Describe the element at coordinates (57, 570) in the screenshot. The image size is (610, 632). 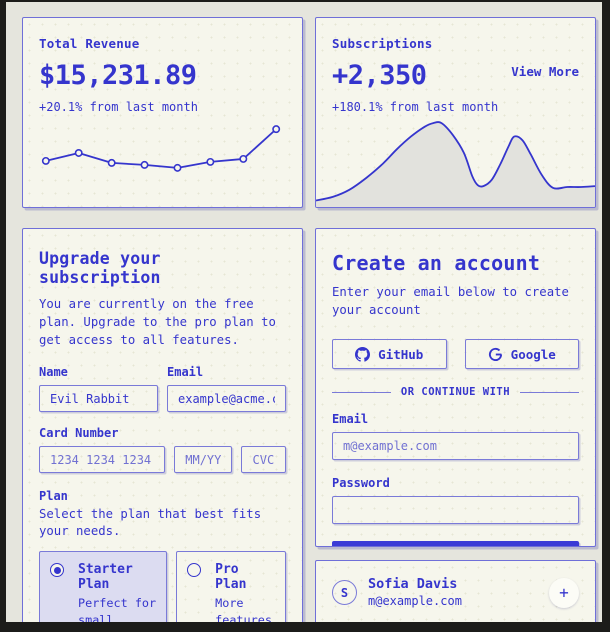
I see `radio-selected-icon` at that location.